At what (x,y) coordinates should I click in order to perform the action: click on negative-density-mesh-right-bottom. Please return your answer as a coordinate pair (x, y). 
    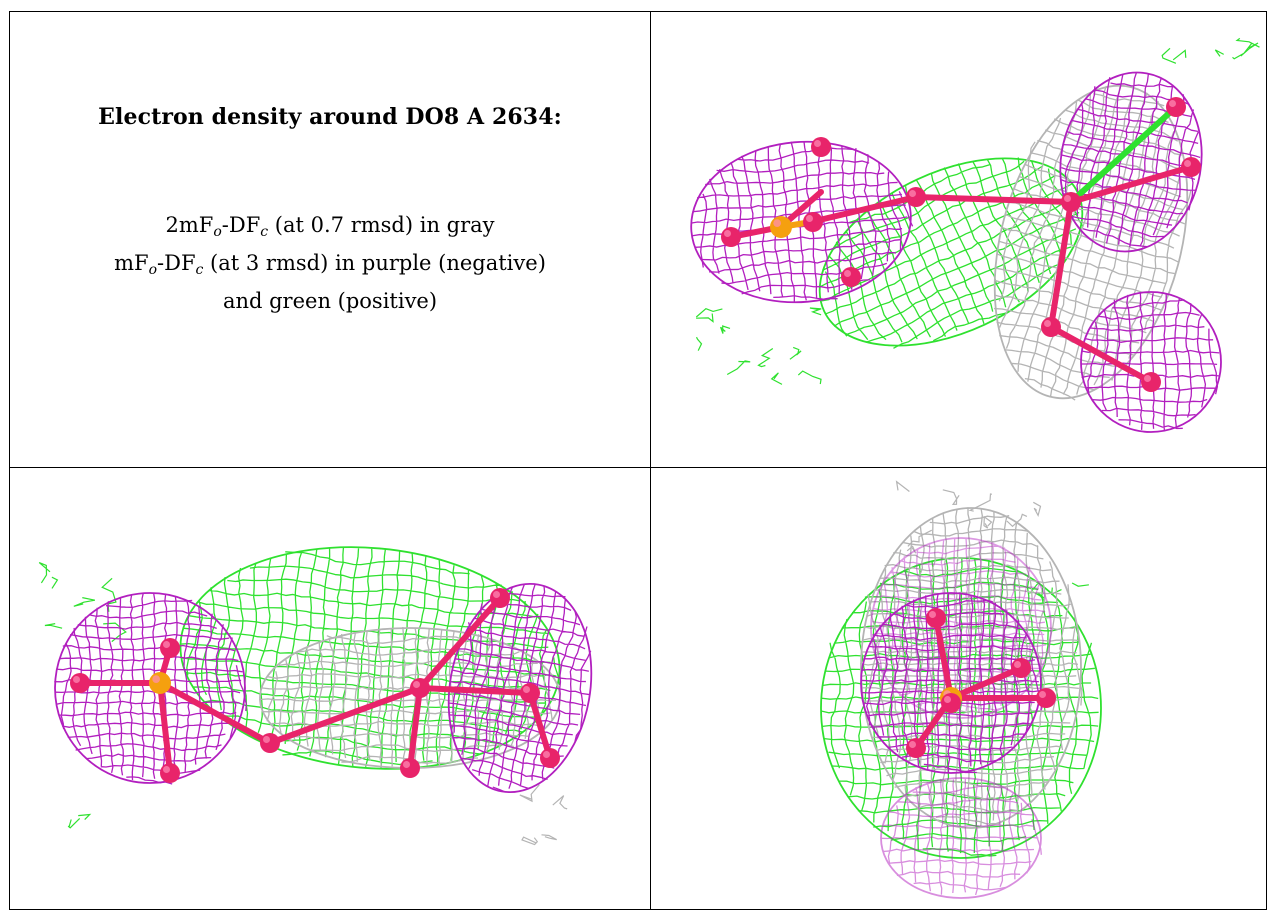
    Looking at the image, I should click on (1151, 362).